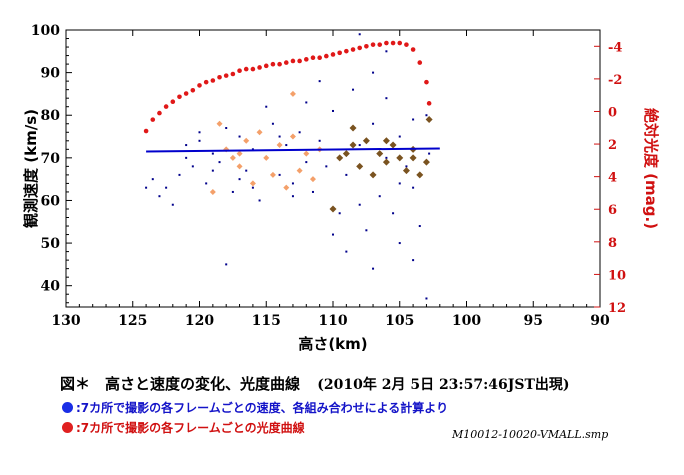 Image resolution: width=684 pixels, height=475 pixels. I want to click on y2-tick-label: -2, so click(615, 80).